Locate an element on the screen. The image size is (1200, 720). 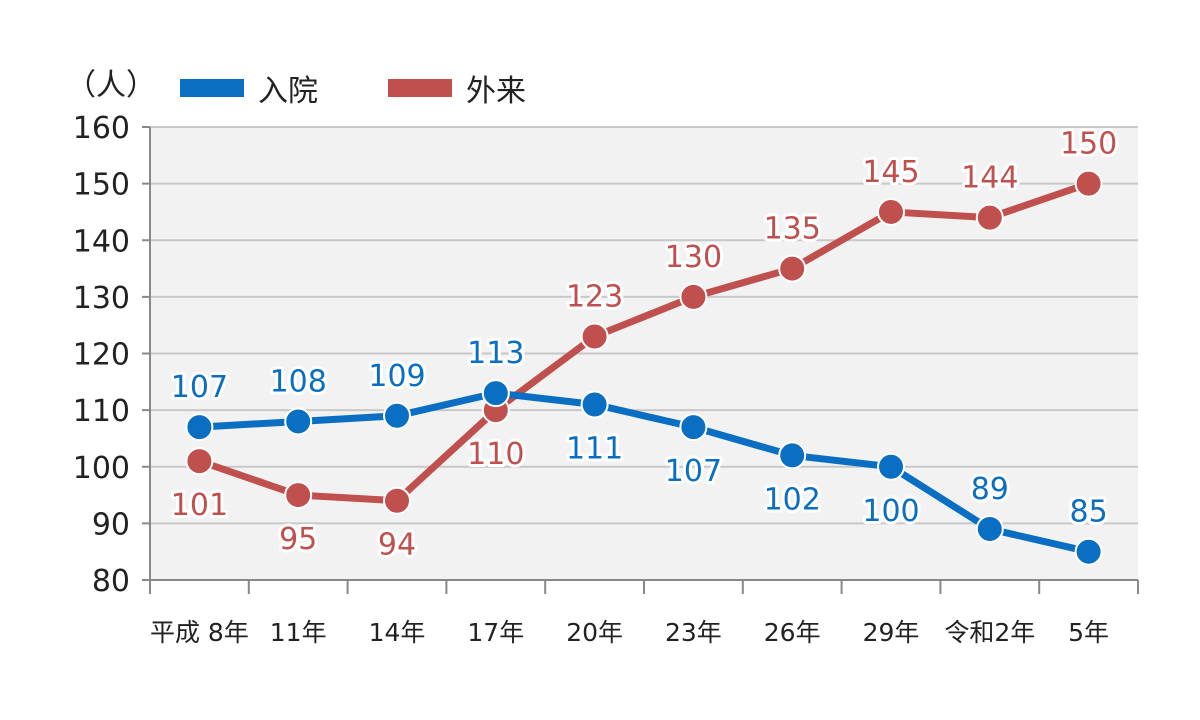
data-label: 108 is located at coordinates (298, 381).